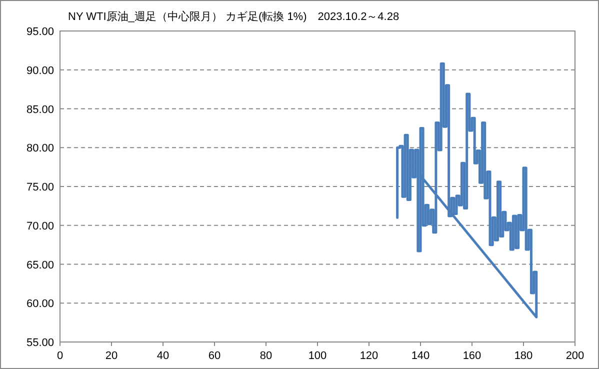  Describe the element at coordinates (523, 356) in the screenshot. I see `x-tick-label: 180` at that location.